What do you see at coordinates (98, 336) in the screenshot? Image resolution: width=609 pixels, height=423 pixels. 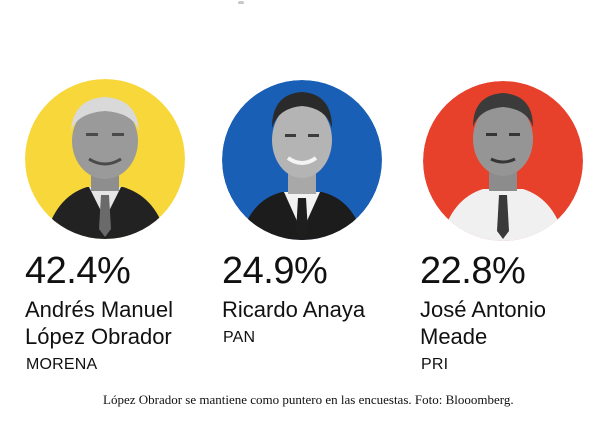 I see `candidate-name-line-2: López Obrador` at bounding box center [98, 336].